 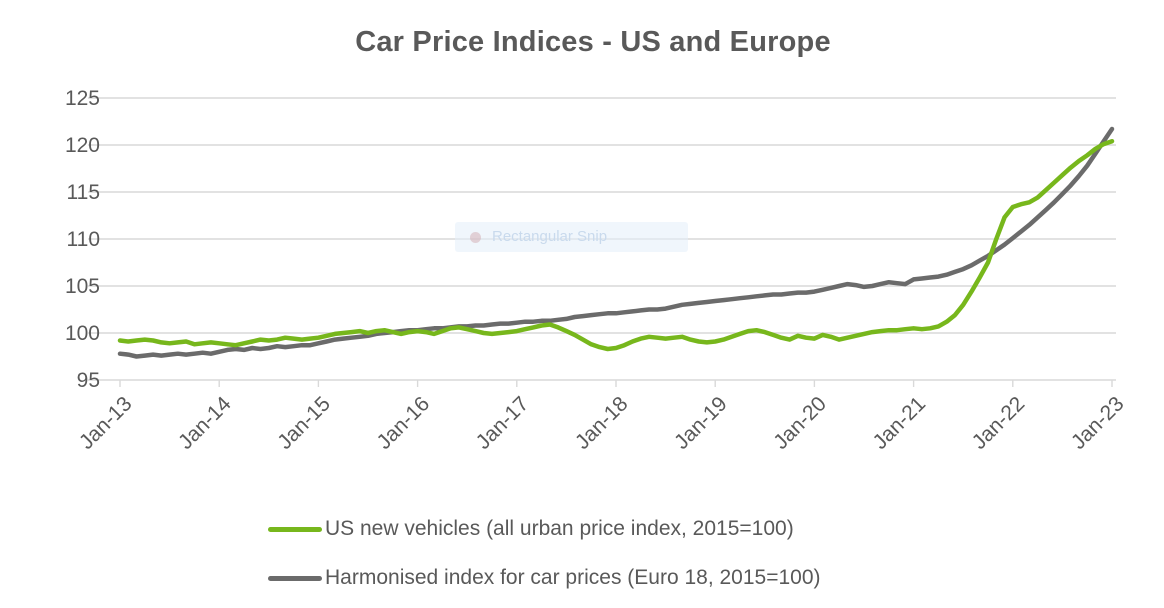 I want to click on svg-text: 125, so click(x=82, y=98).